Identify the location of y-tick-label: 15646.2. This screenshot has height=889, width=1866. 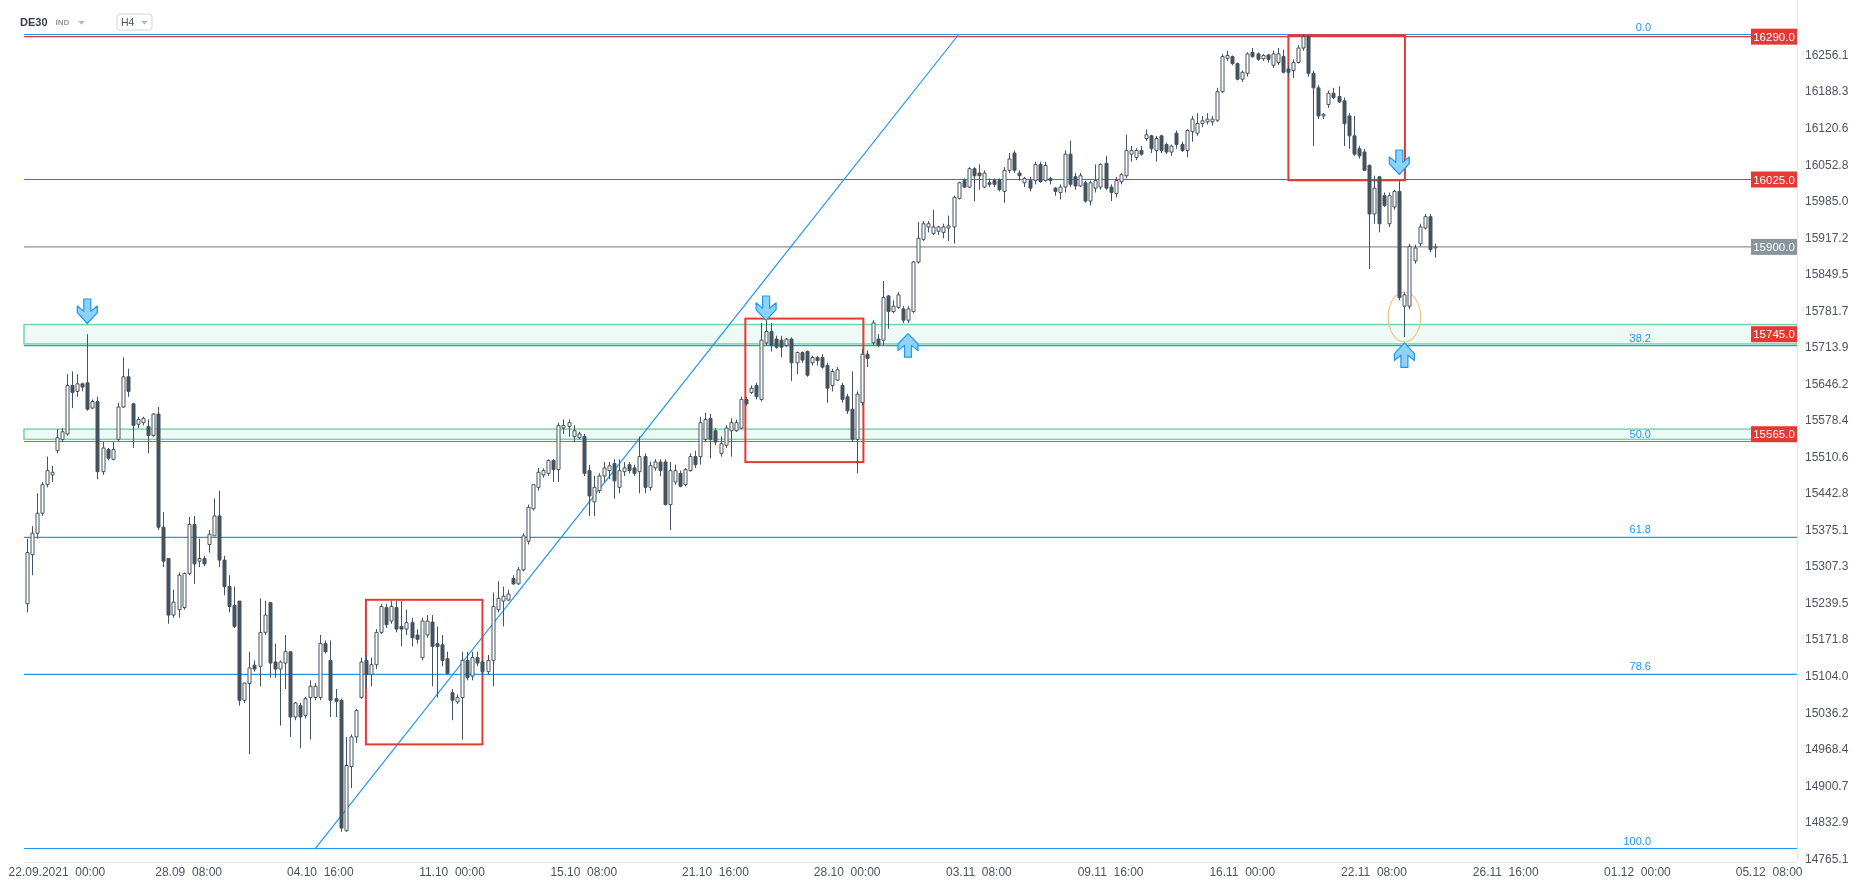
(1827, 383).